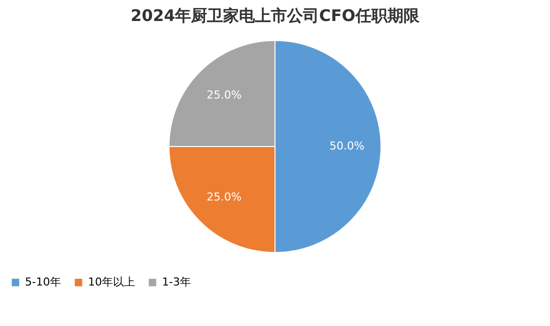 Image resolution: width=550 pixels, height=326 pixels. What do you see at coordinates (176, 282) in the screenshot?
I see `legend-label: 1-3年` at bounding box center [176, 282].